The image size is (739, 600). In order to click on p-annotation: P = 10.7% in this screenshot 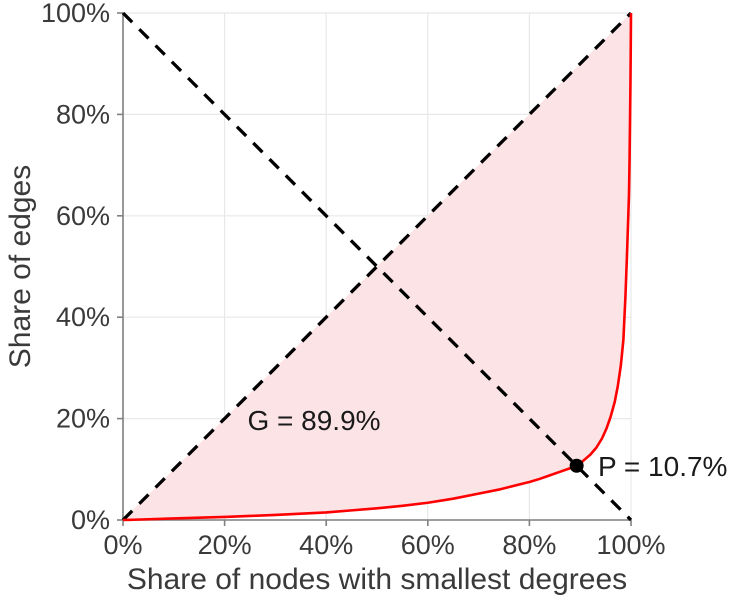, I will do `click(662, 466)`.